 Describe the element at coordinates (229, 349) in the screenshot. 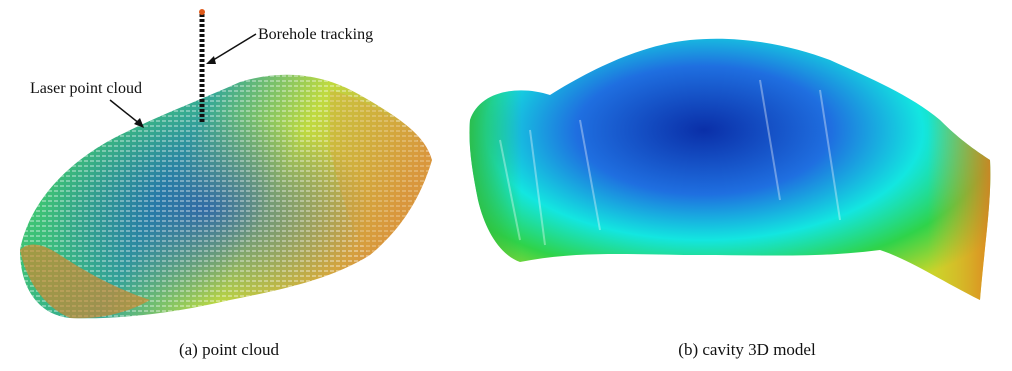

I see `caption-point-cloud: (a) point cloud` at that location.